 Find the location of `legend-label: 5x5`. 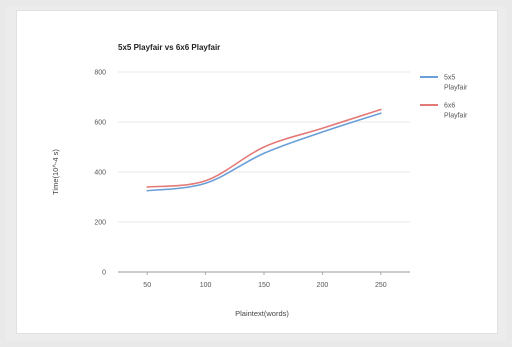

legend-label: 5x5 is located at coordinates (449, 78).